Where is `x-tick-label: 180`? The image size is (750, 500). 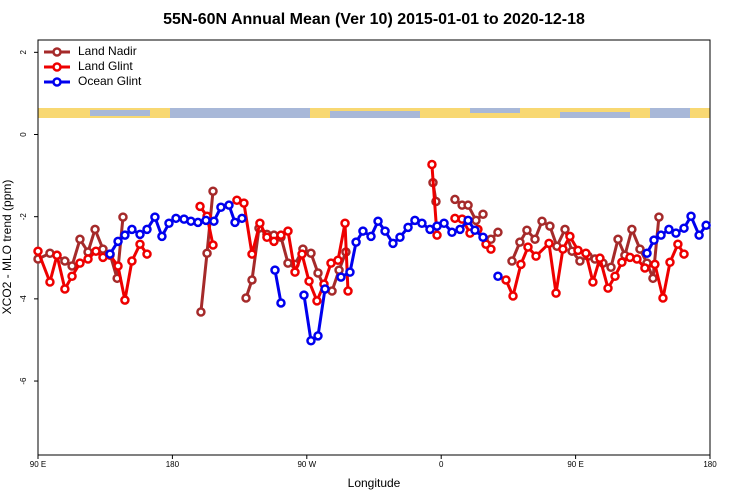
x-tick-label: 180 is located at coordinates (173, 464).